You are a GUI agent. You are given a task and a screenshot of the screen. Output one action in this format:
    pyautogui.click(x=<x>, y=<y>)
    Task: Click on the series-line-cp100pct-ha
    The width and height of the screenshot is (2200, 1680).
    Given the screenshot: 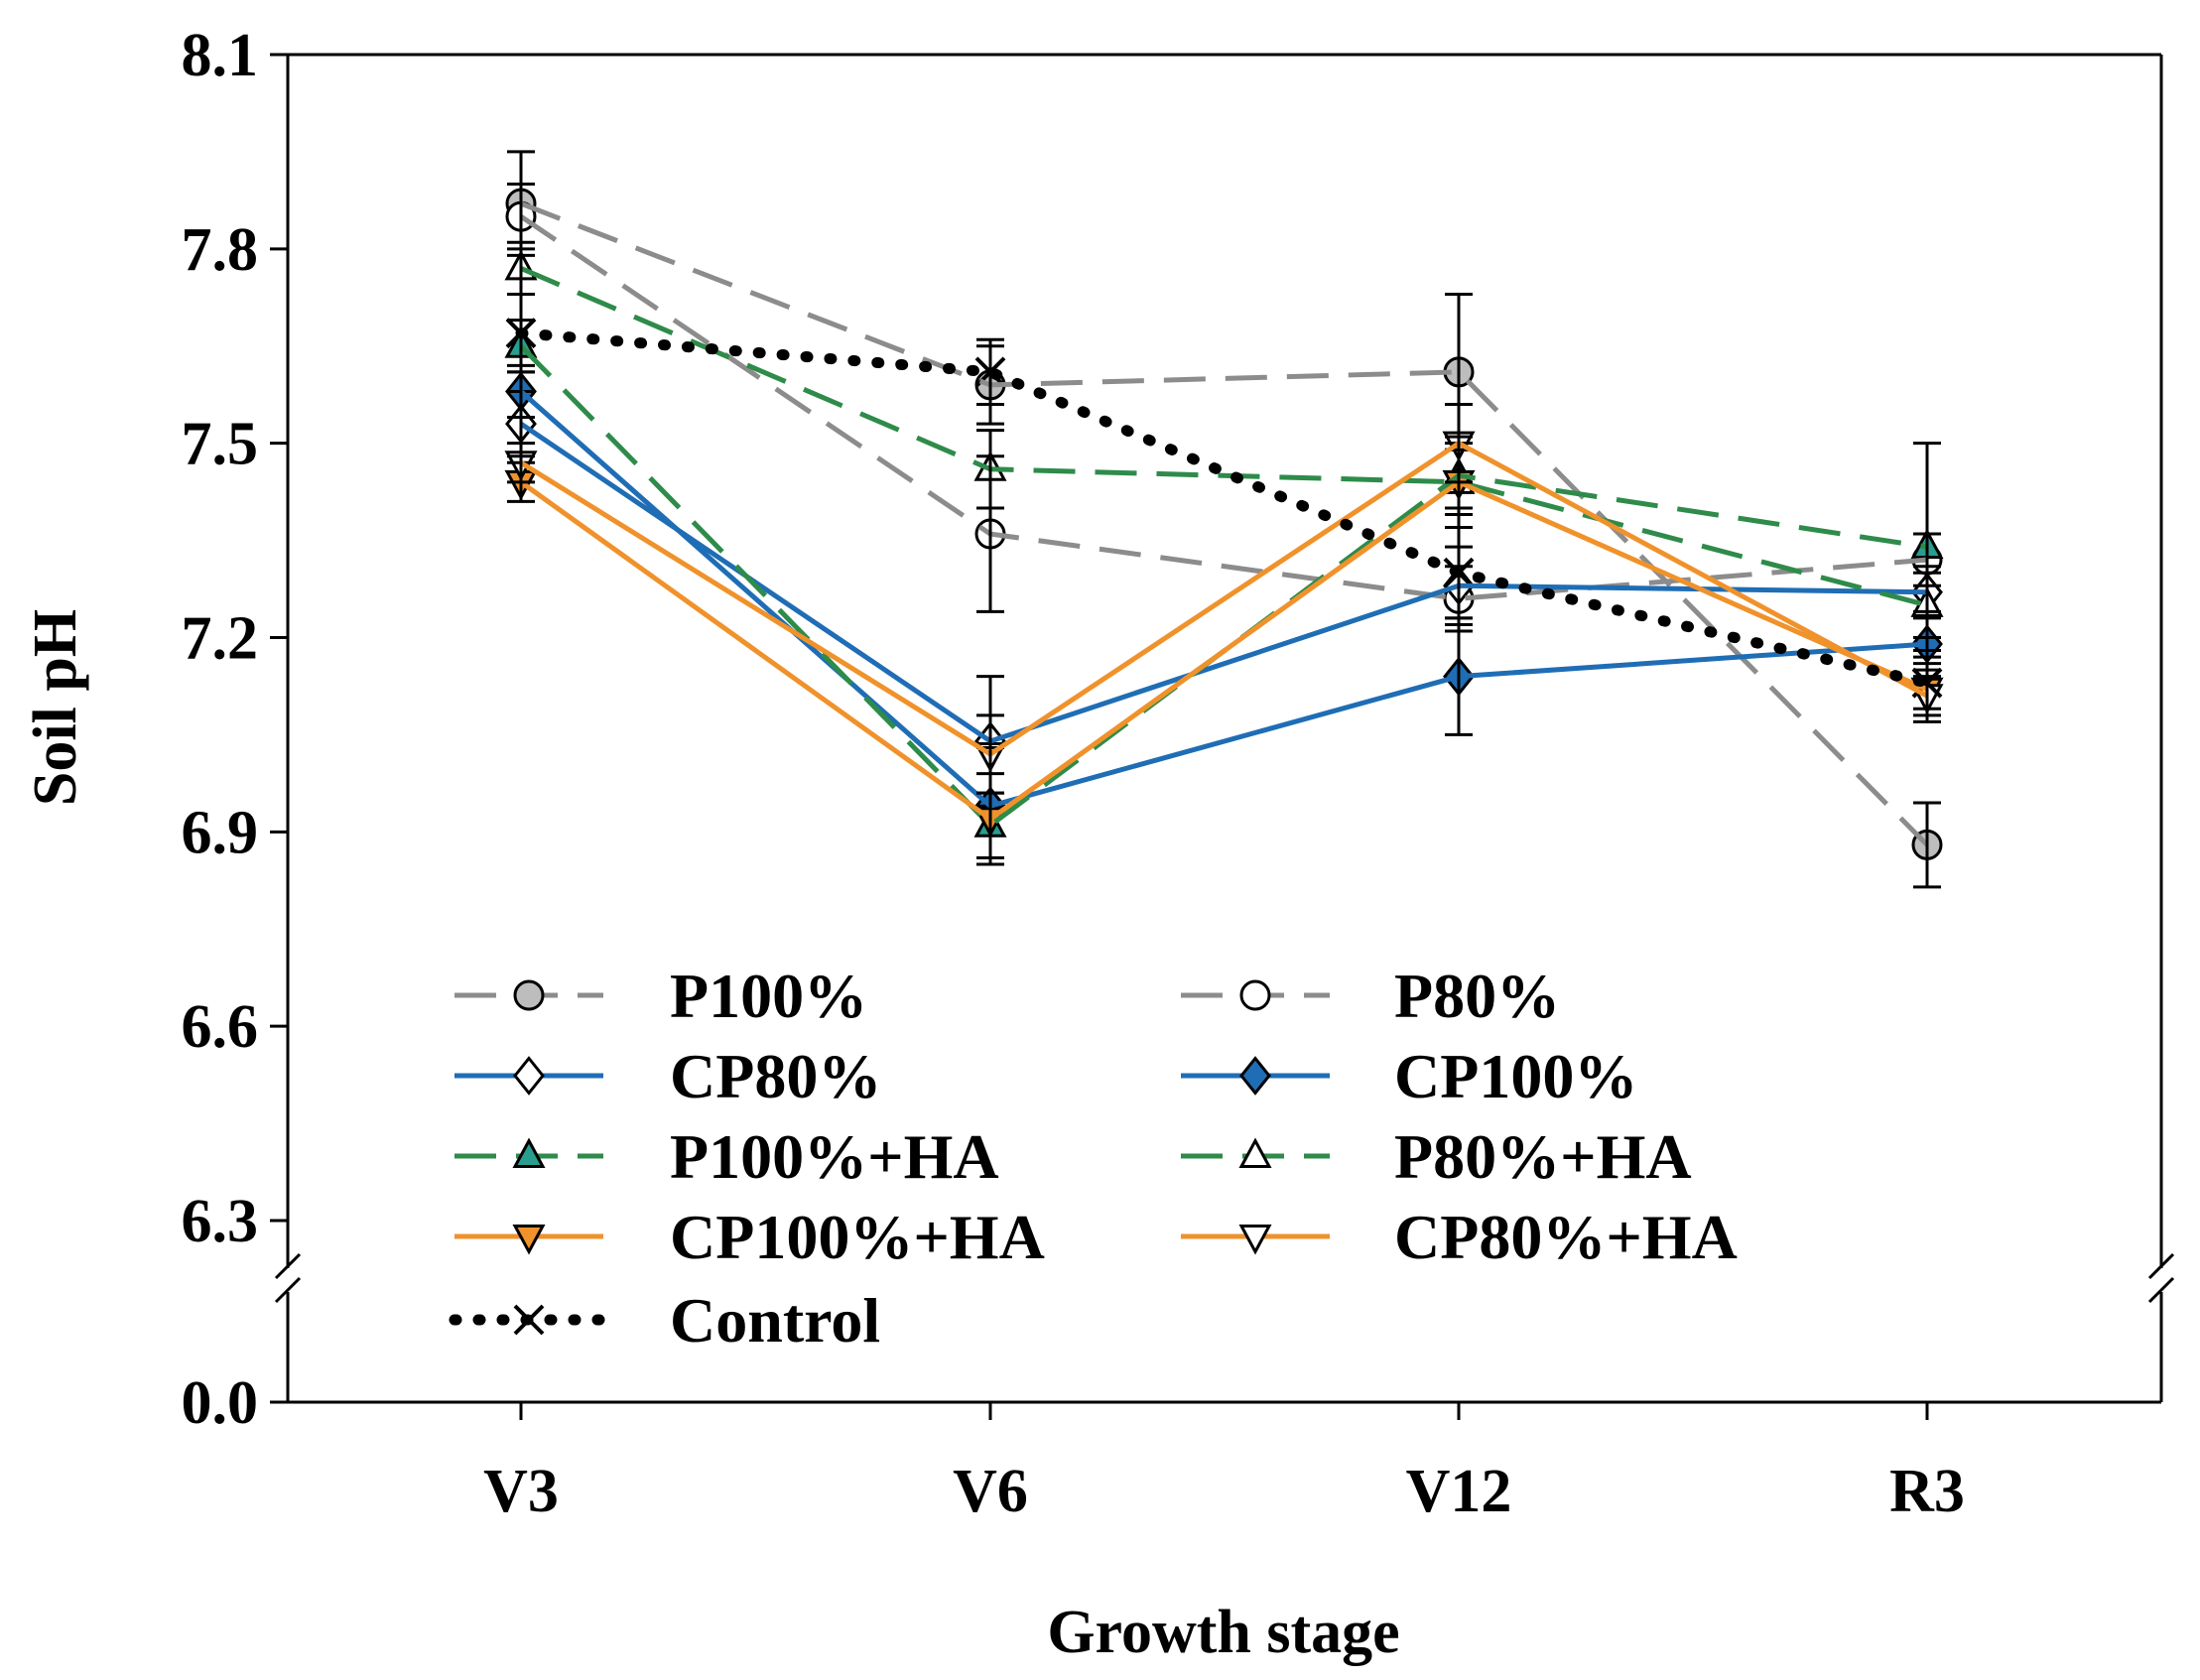 What is the action you would take?
    pyautogui.click(x=1224, y=650)
    